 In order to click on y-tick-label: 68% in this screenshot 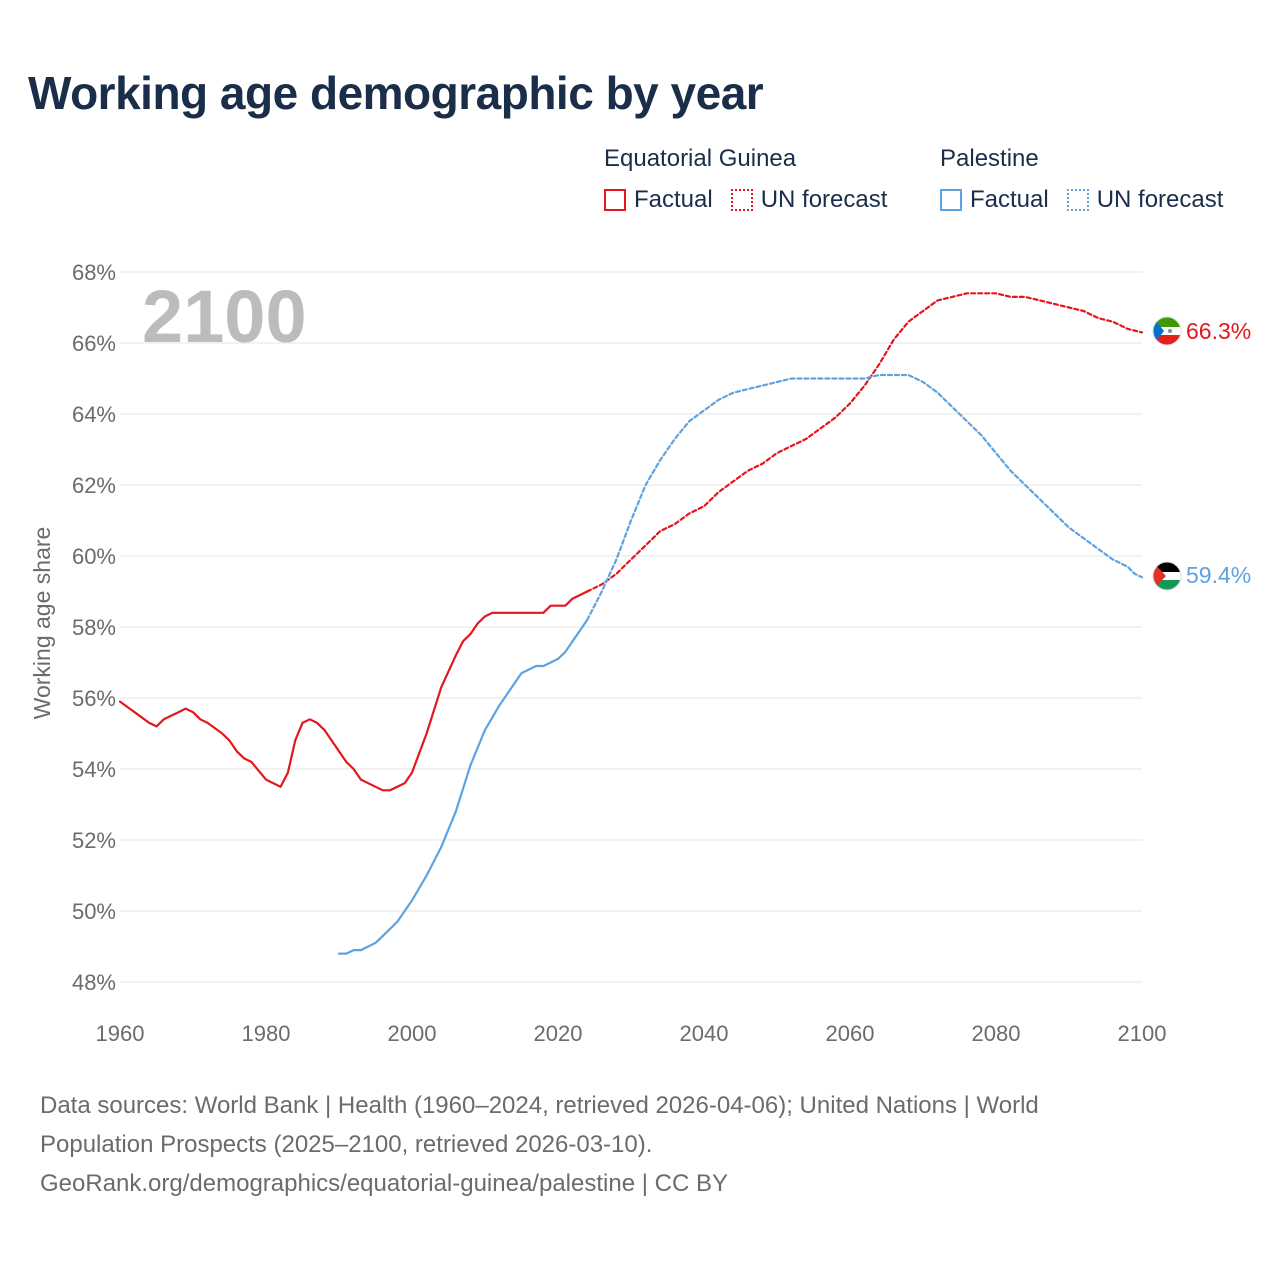, I will do `click(94, 272)`.